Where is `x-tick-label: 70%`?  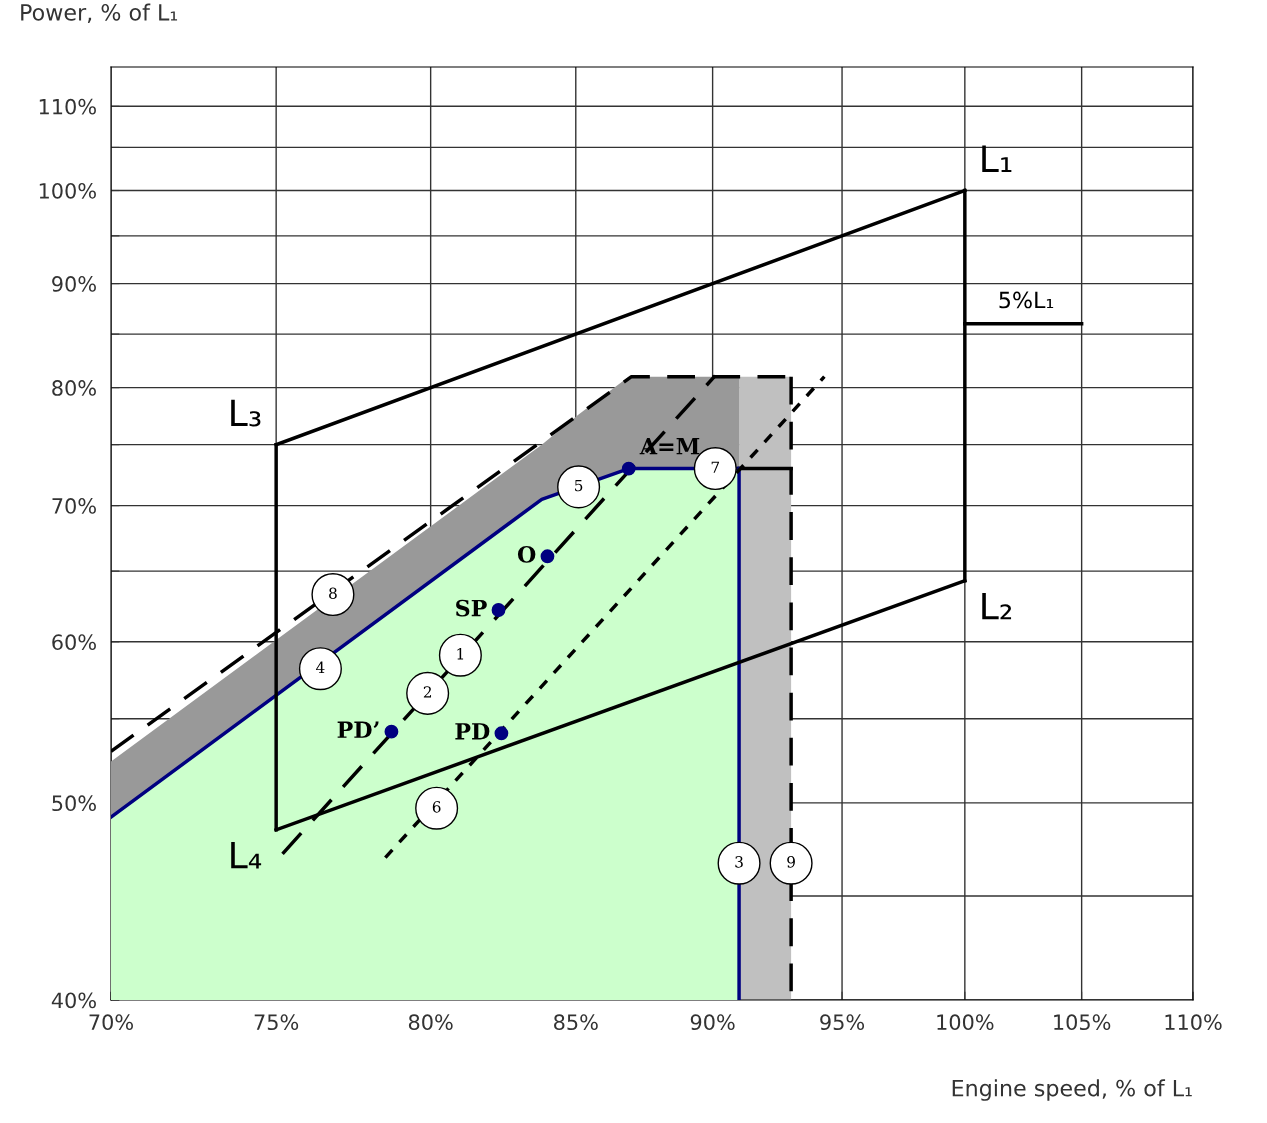
x-tick-label: 70% is located at coordinates (111, 1022).